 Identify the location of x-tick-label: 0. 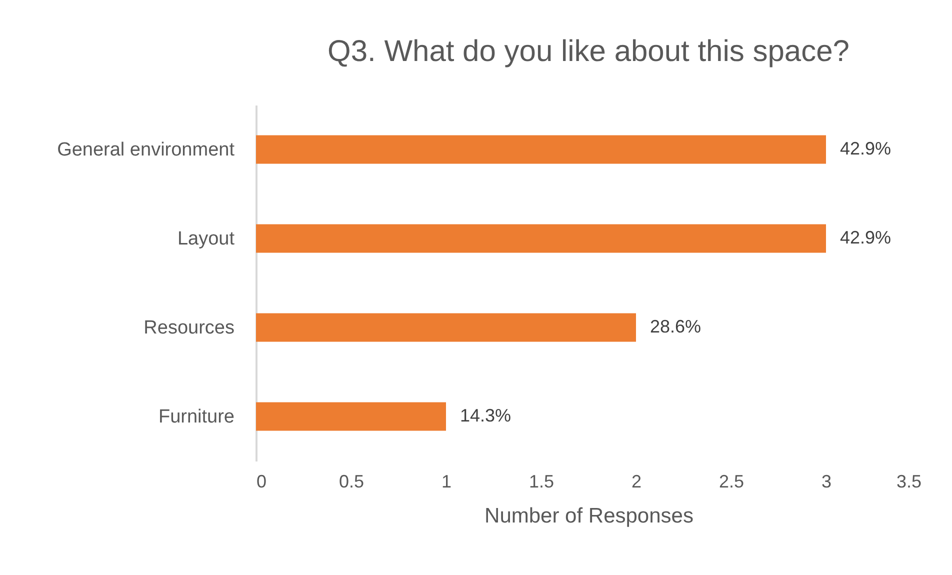
(261, 482).